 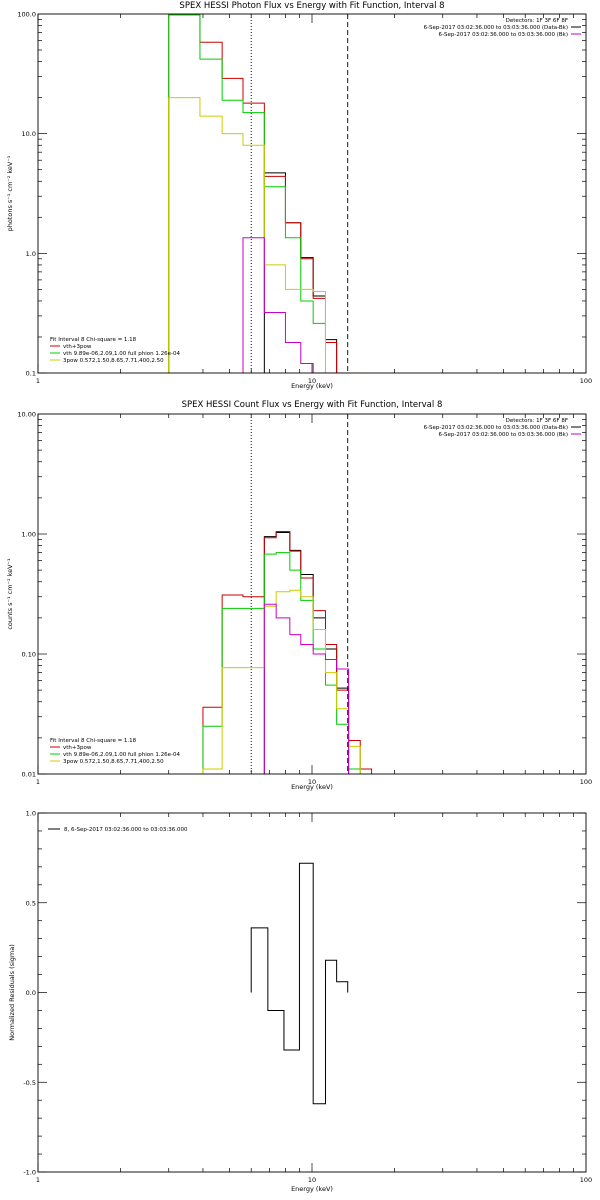 I want to click on y-tick-label: 0.01, so click(x=29, y=775).